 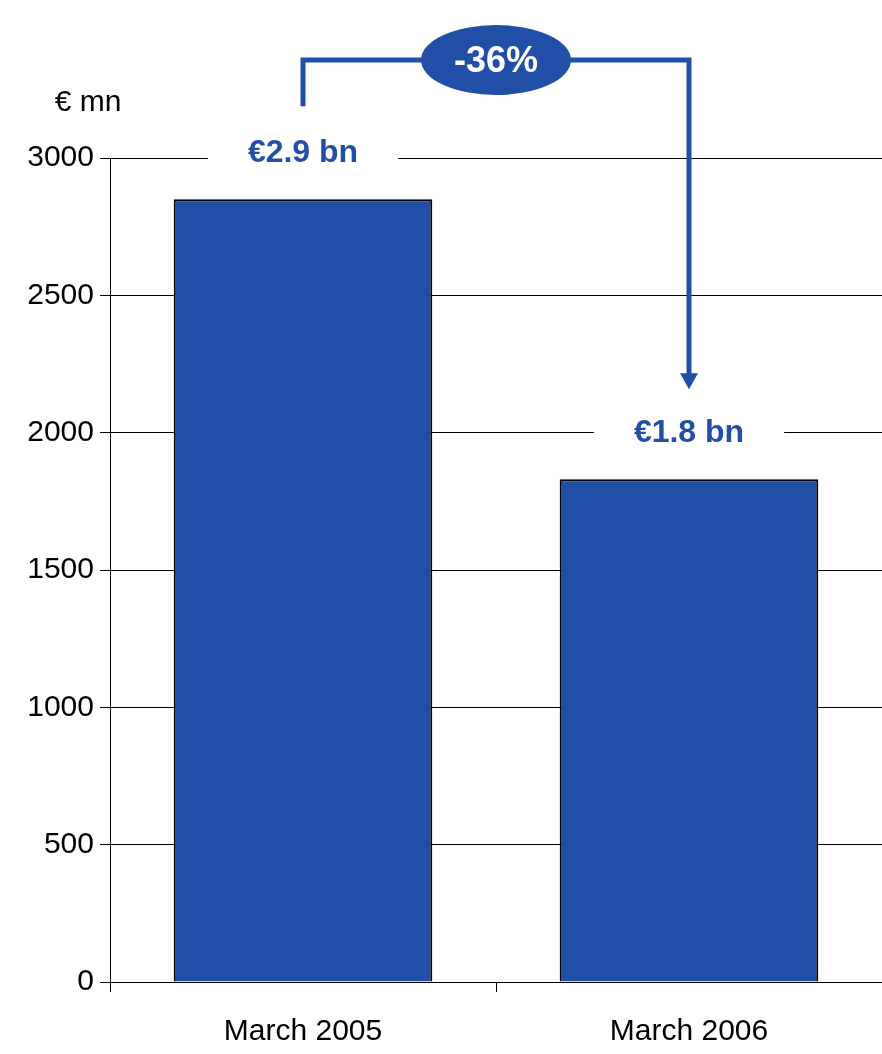 What do you see at coordinates (496, 60) in the screenshot?
I see `text: -36%` at bounding box center [496, 60].